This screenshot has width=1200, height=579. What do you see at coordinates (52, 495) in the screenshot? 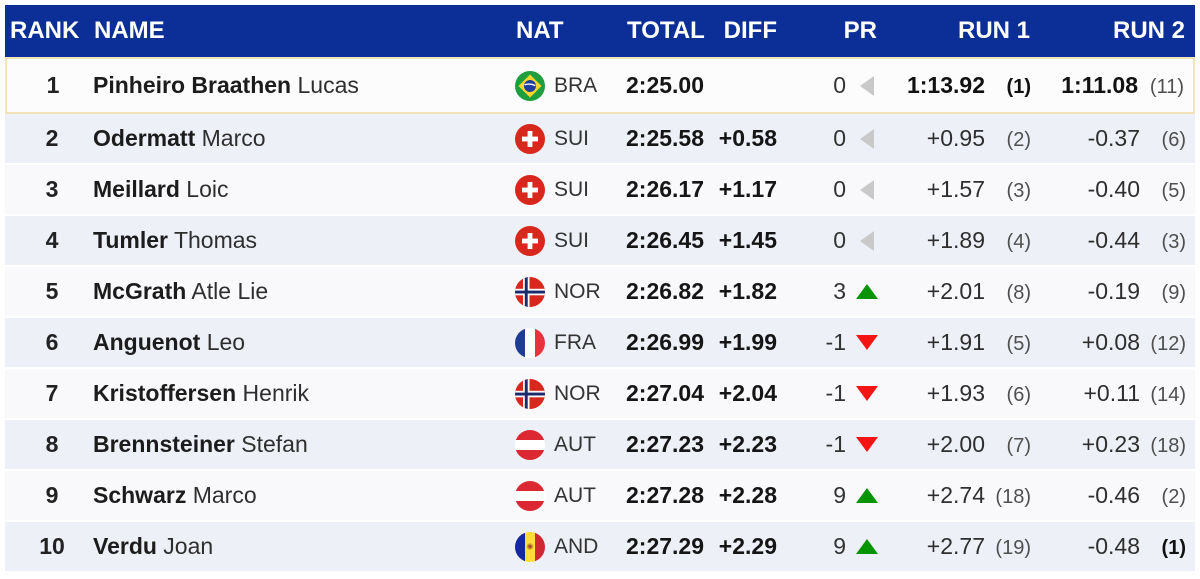
I see `rank-cell: 9` at bounding box center [52, 495].